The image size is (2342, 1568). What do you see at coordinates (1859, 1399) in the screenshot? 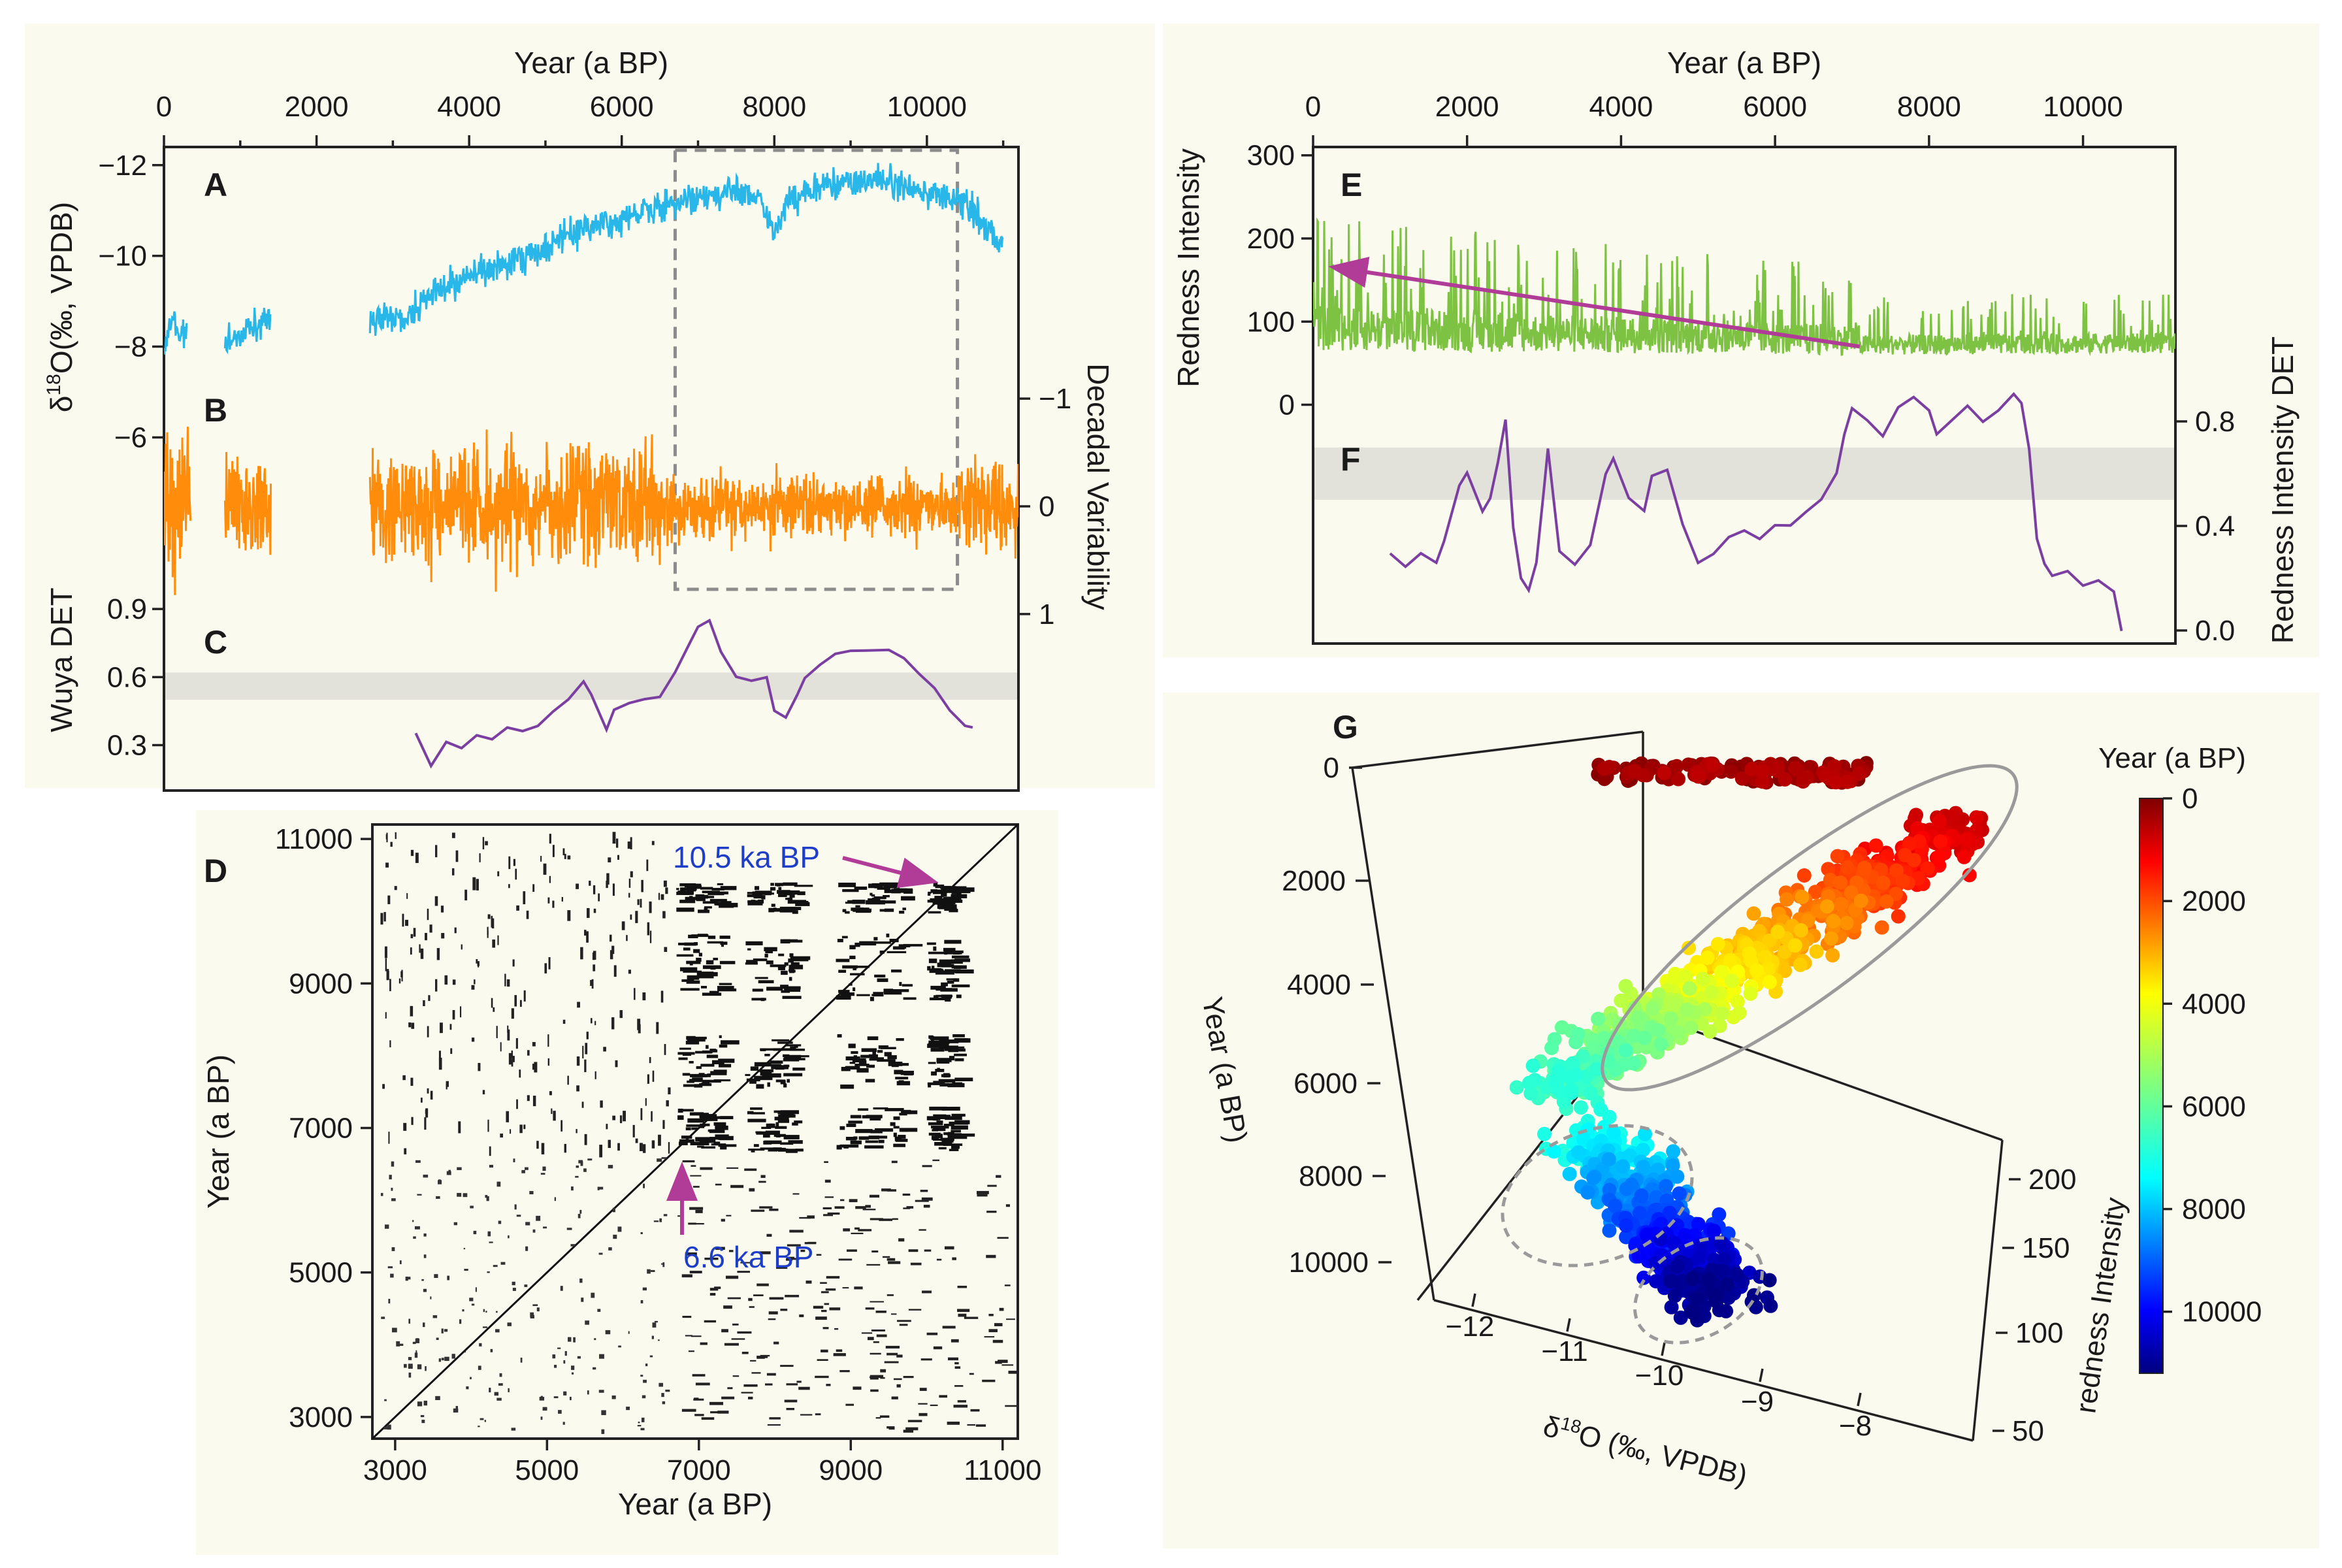
I see `x-tick-g` at bounding box center [1859, 1399].